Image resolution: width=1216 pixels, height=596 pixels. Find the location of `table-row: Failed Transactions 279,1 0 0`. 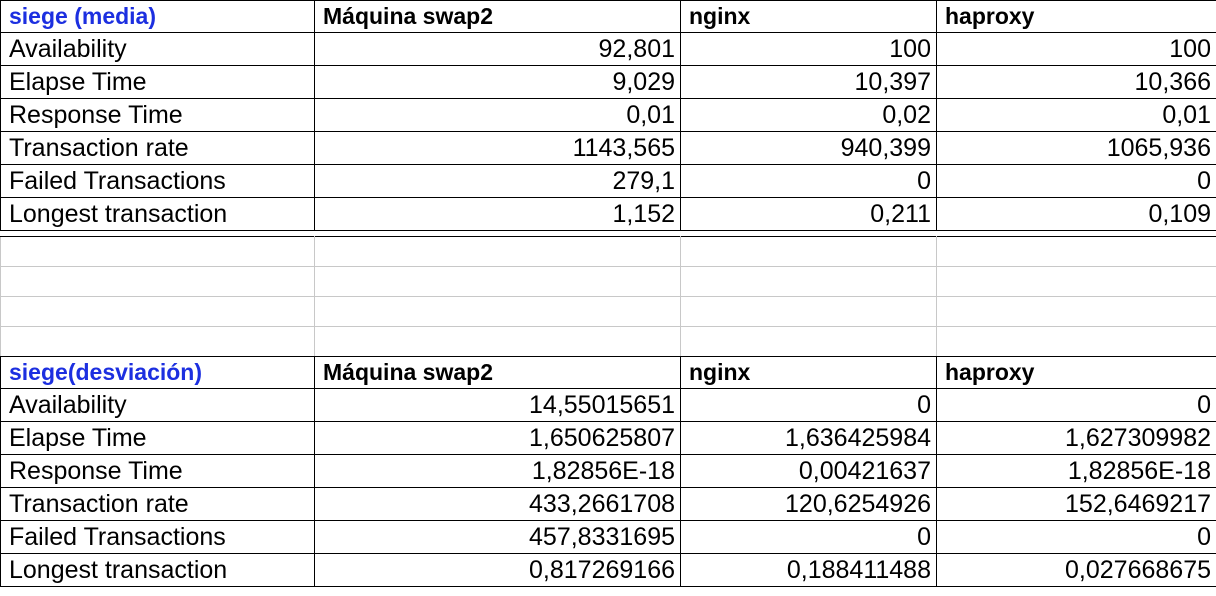

table-row: Failed Transactions 279,1 0 0 is located at coordinates (608, 181).